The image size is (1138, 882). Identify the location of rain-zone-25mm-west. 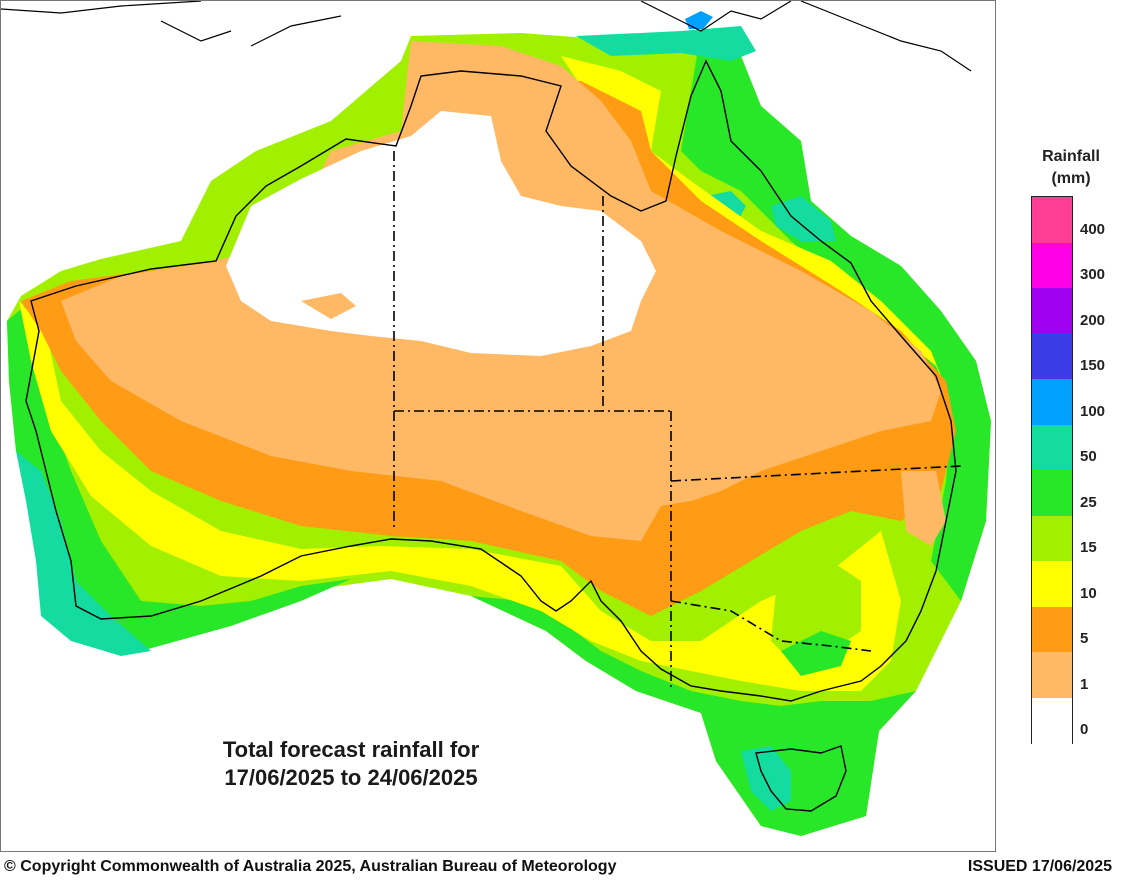
(179, 476).